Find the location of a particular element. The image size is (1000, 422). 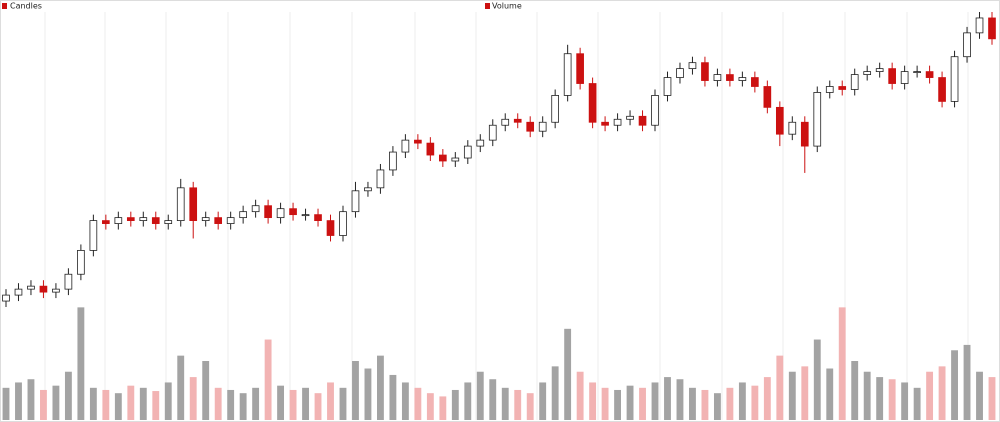

legend-label: Volume is located at coordinates (507, 6).